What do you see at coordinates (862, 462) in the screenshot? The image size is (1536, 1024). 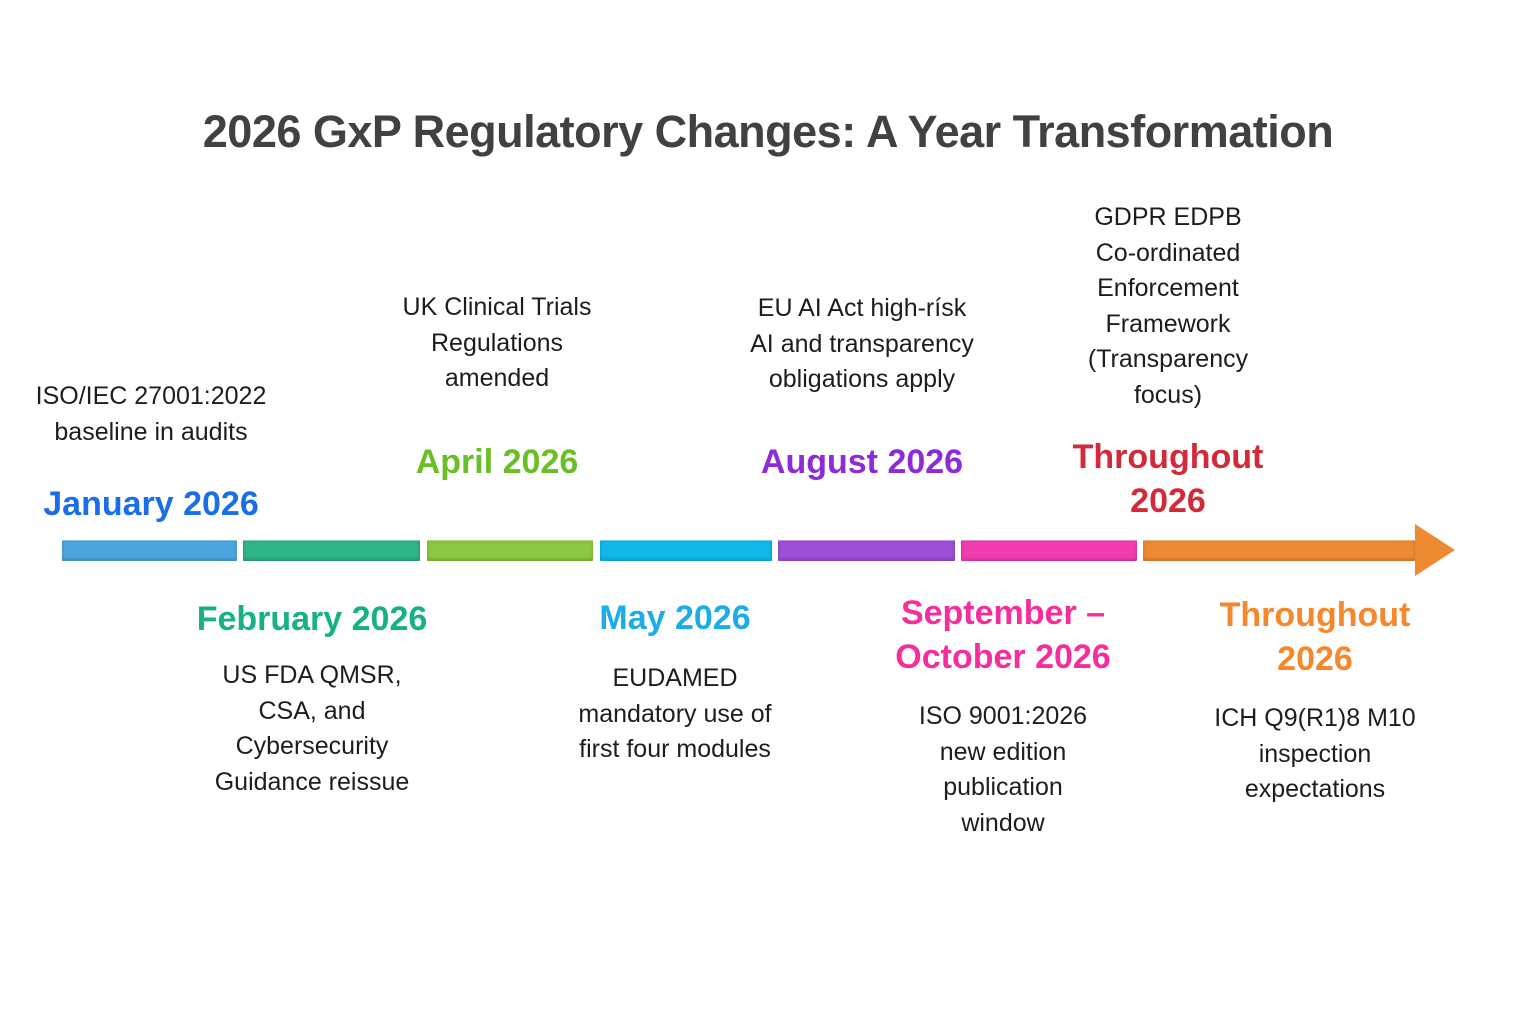 I see `event-august-label: August 2026` at bounding box center [862, 462].